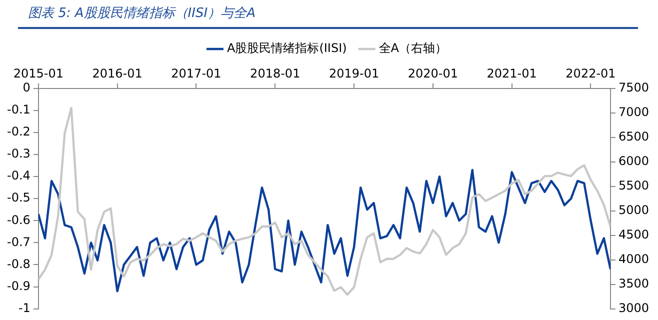  Describe the element at coordinates (634, 307) in the screenshot. I see `y2-tick-label: 3000` at that location.